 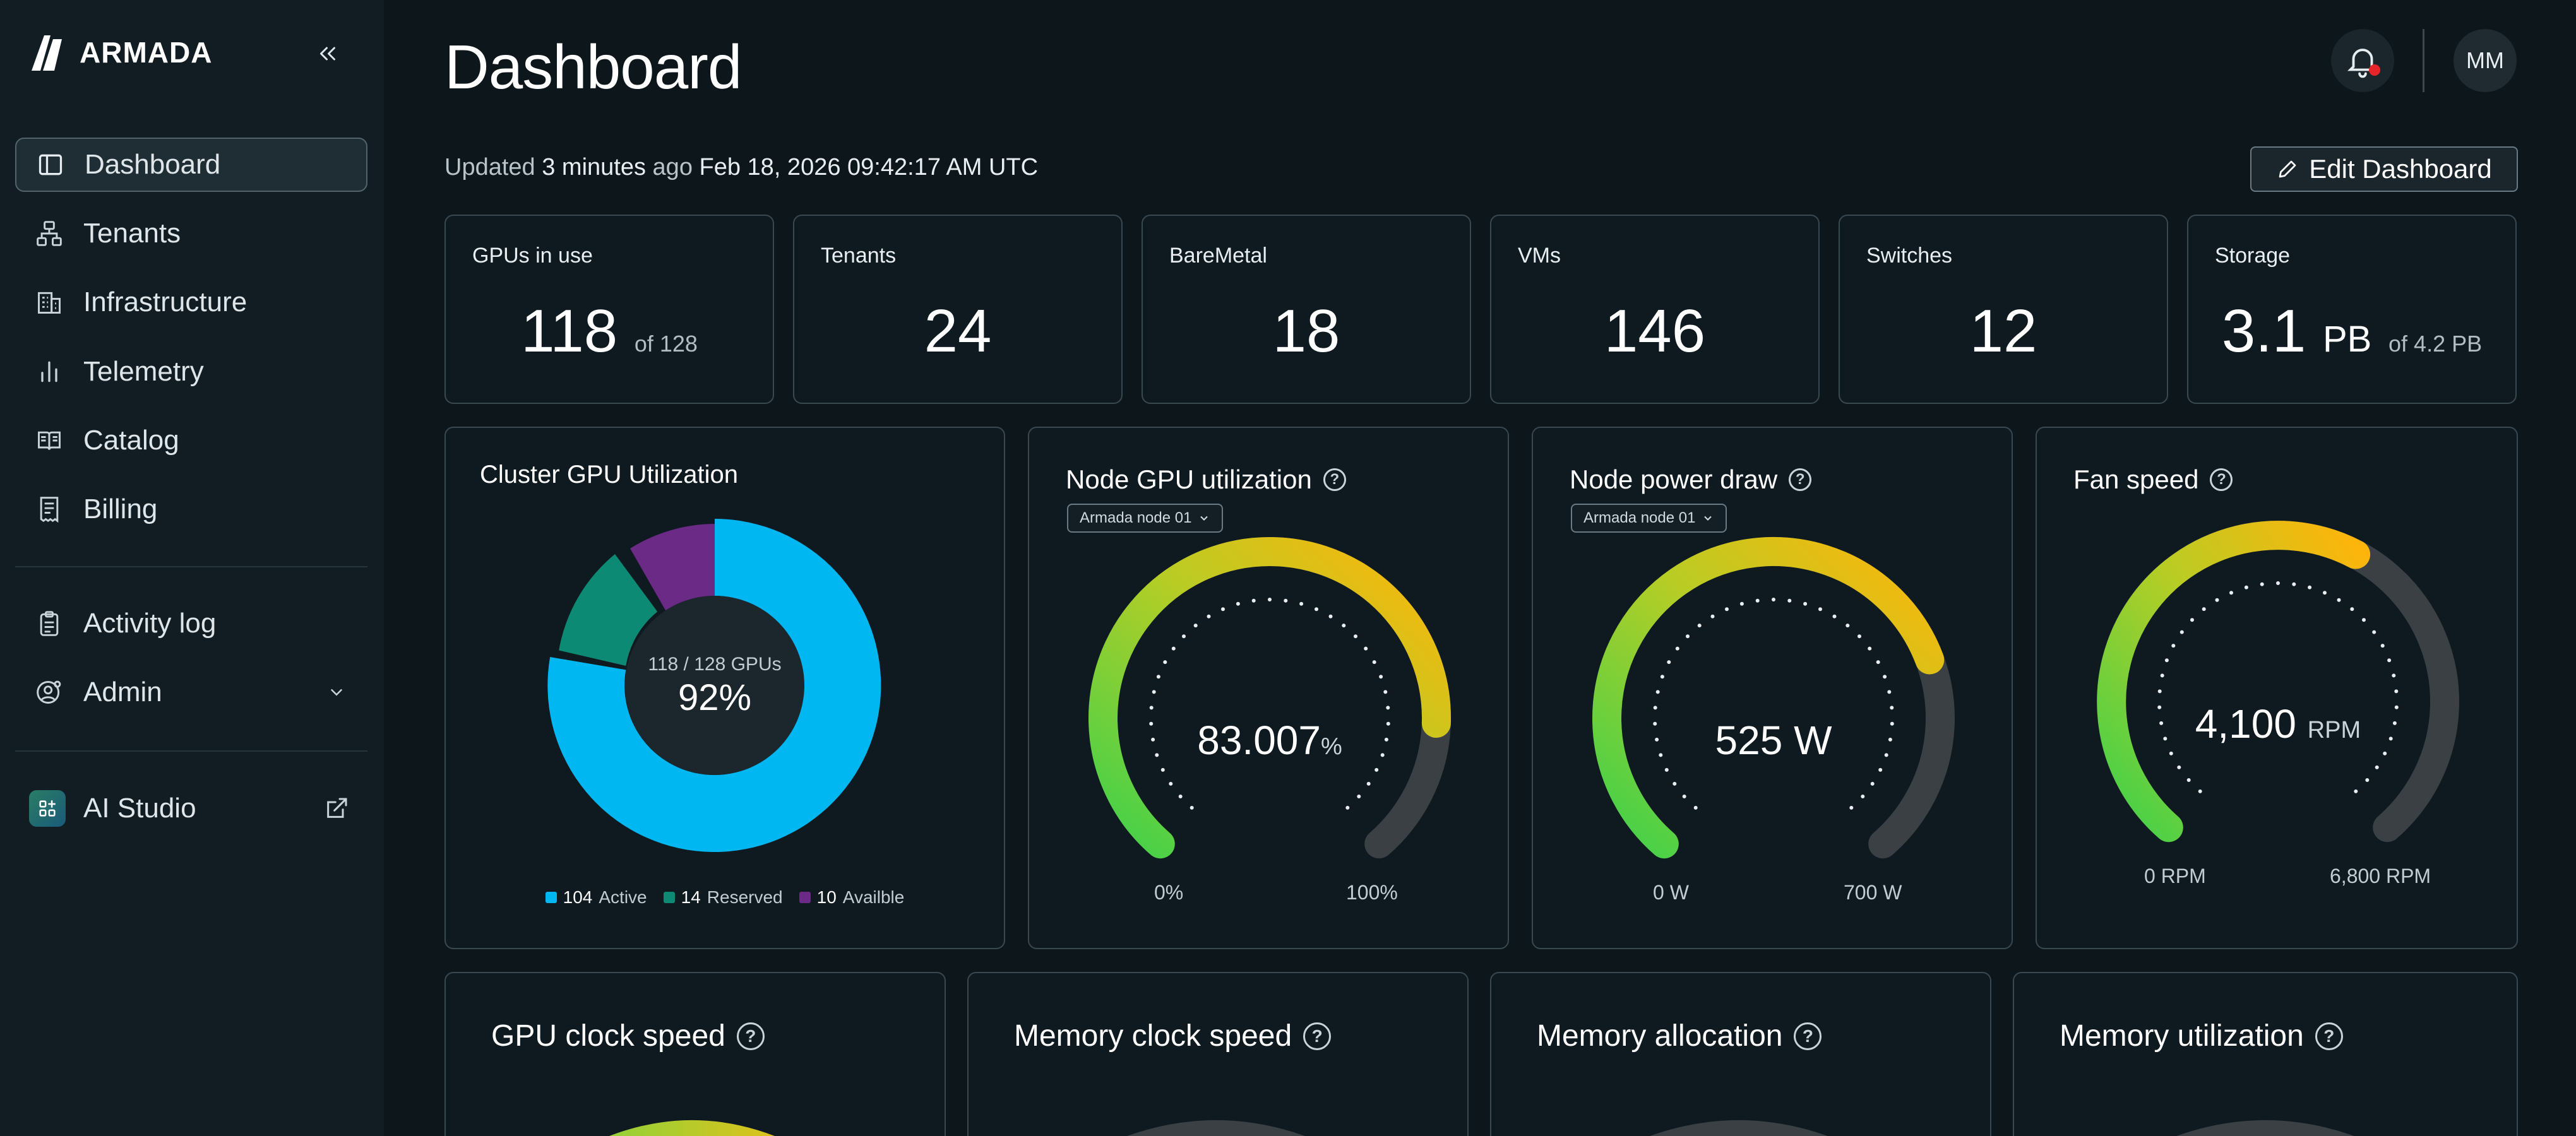 What do you see at coordinates (1372, 893) in the screenshot?
I see `gauge-max-label: 100%` at bounding box center [1372, 893].